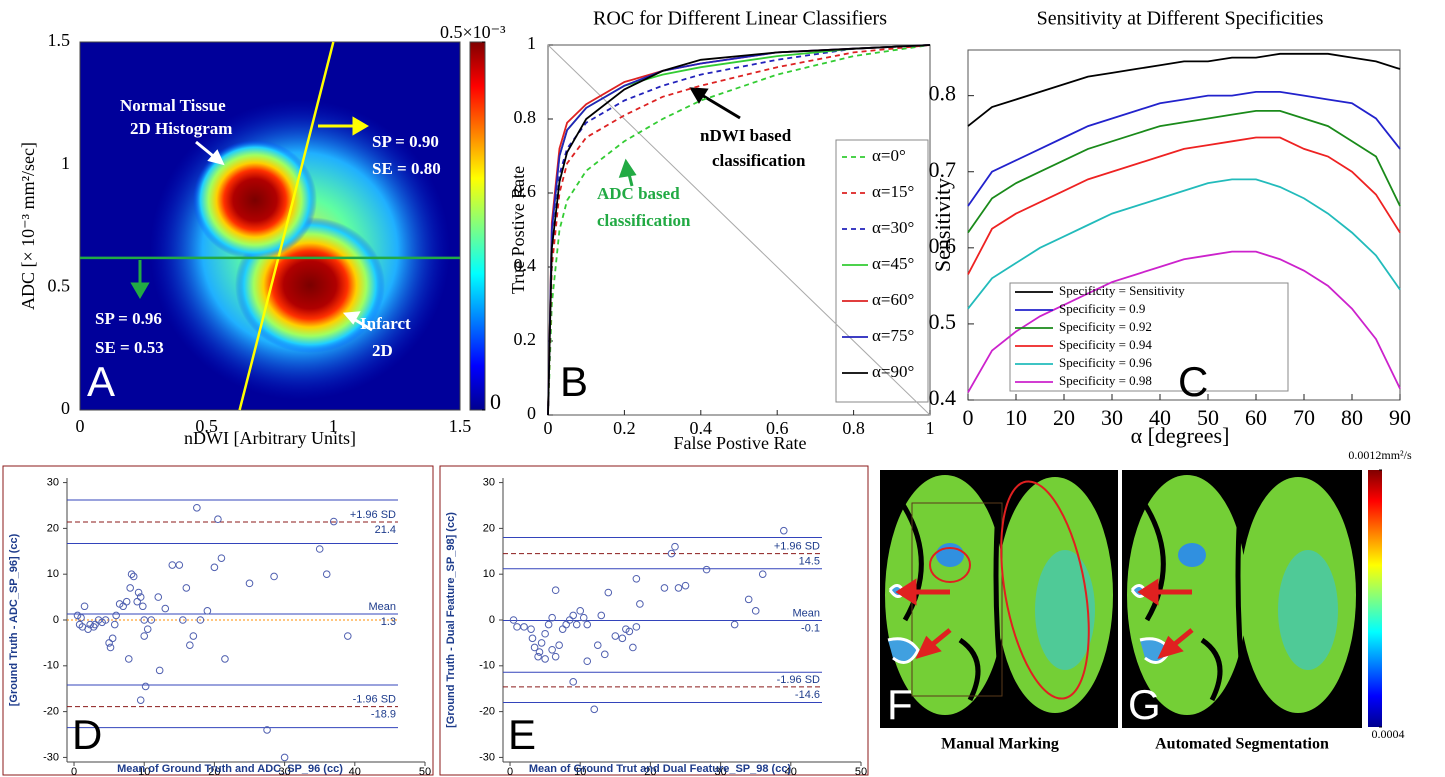 Image resolution: width=1445 pixels, height=777 pixels. I want to click on annotation: classification, so click(759, 160).